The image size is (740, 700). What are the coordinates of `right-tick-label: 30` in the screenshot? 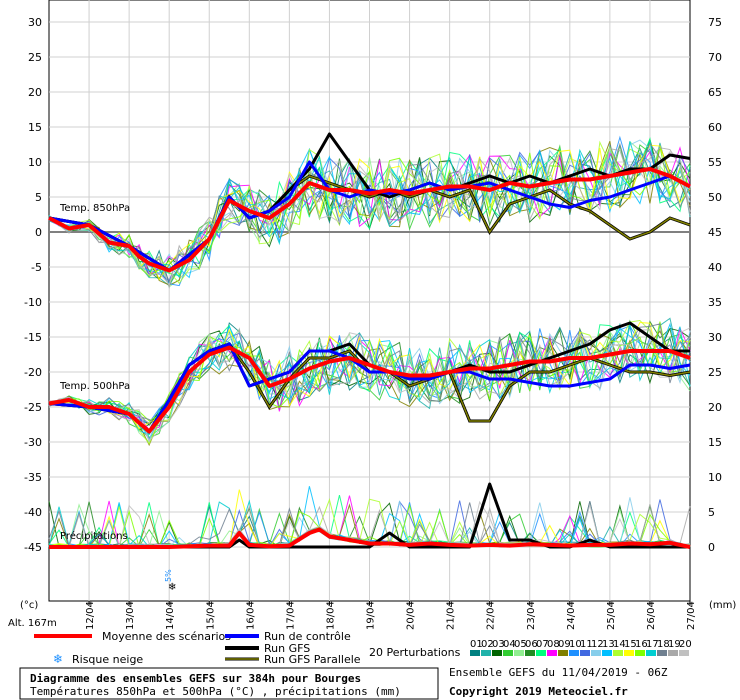 It's located at (715, 337).